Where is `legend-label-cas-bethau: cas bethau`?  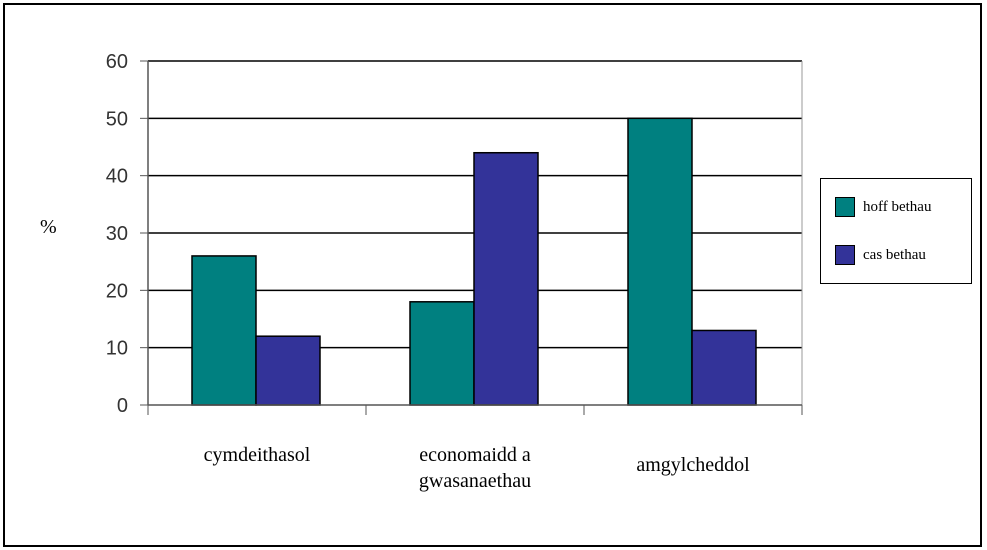
legend-label-cas-bethau: cas bethau is located at coordinates (894, 254).